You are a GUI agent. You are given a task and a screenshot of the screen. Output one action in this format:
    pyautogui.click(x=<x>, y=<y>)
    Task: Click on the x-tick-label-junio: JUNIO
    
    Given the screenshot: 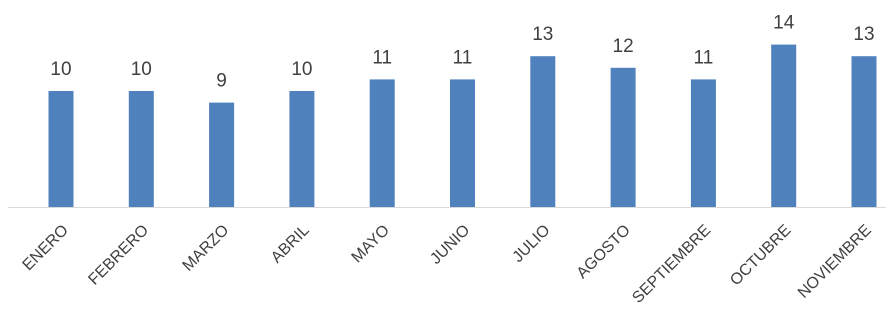 What is the action you would take?
    pyautogui.click(x=450, y=245)
    